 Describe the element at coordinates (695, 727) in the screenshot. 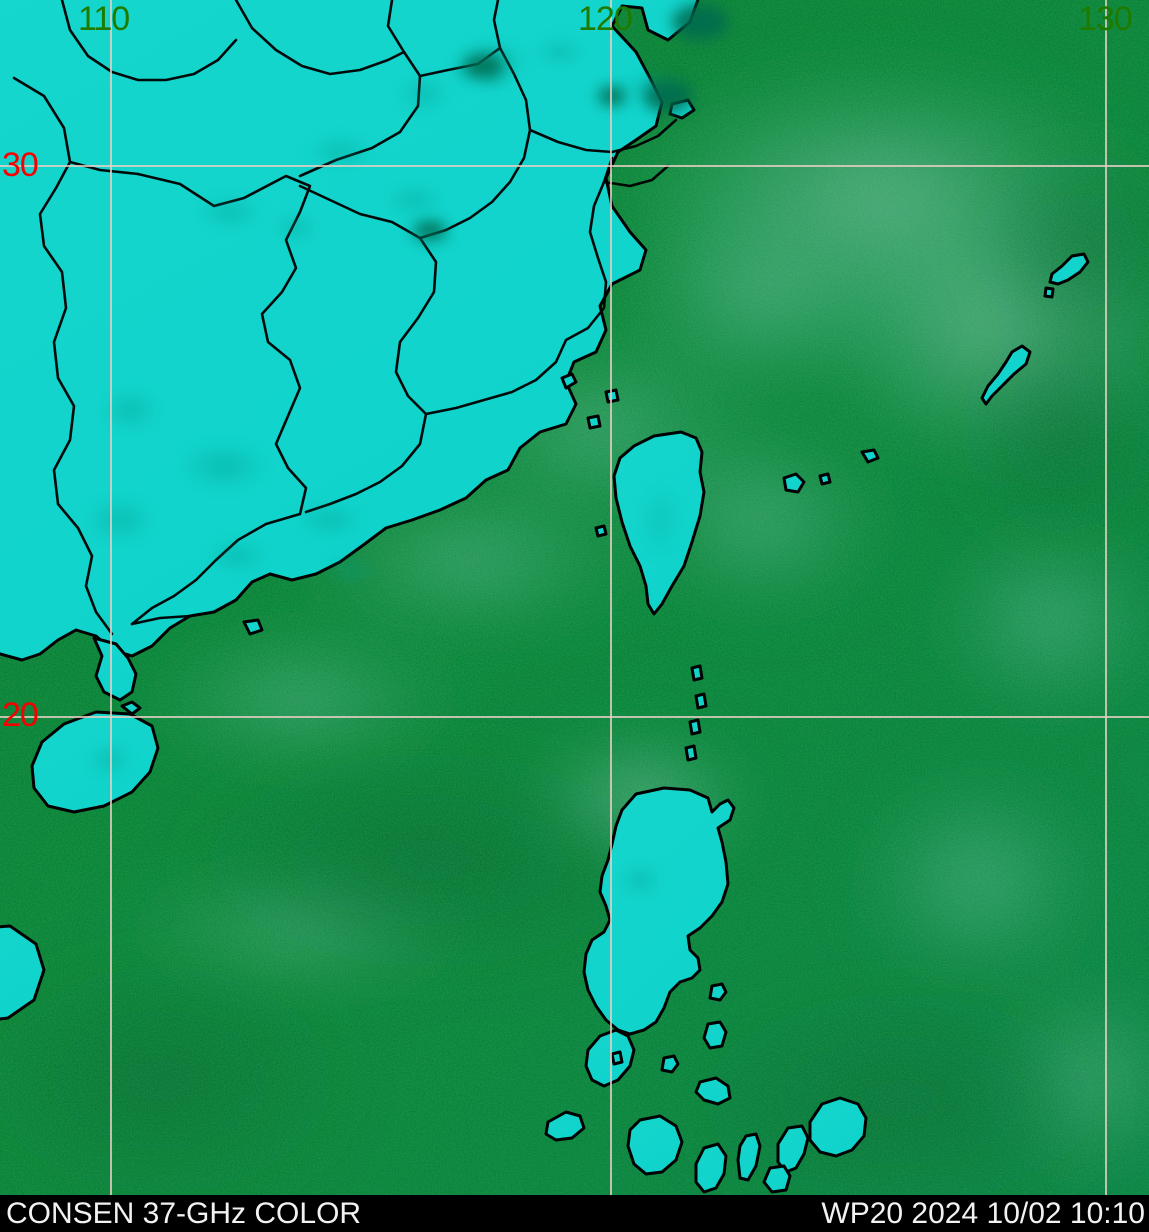

I see `landmass-islet-batanes-c` at that location.